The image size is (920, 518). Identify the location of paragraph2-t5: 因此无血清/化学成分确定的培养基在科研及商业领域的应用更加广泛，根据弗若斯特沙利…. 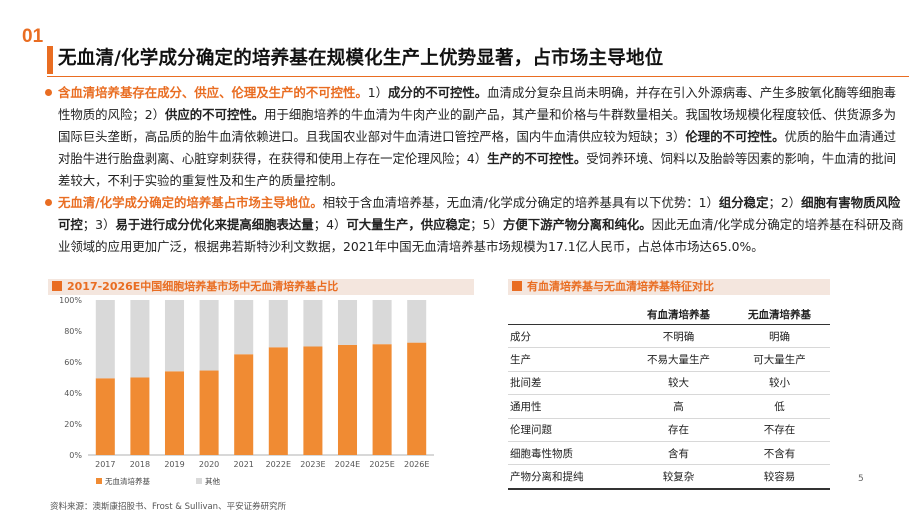
(481, 235).